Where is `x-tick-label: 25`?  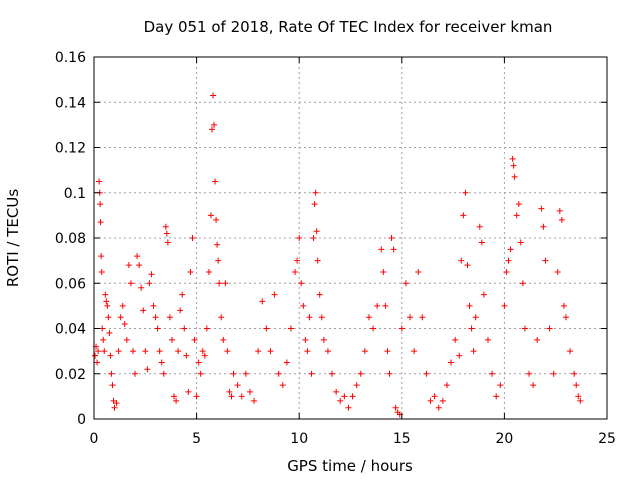
x-tick-label: 25 is located at coordinates (607, 439).